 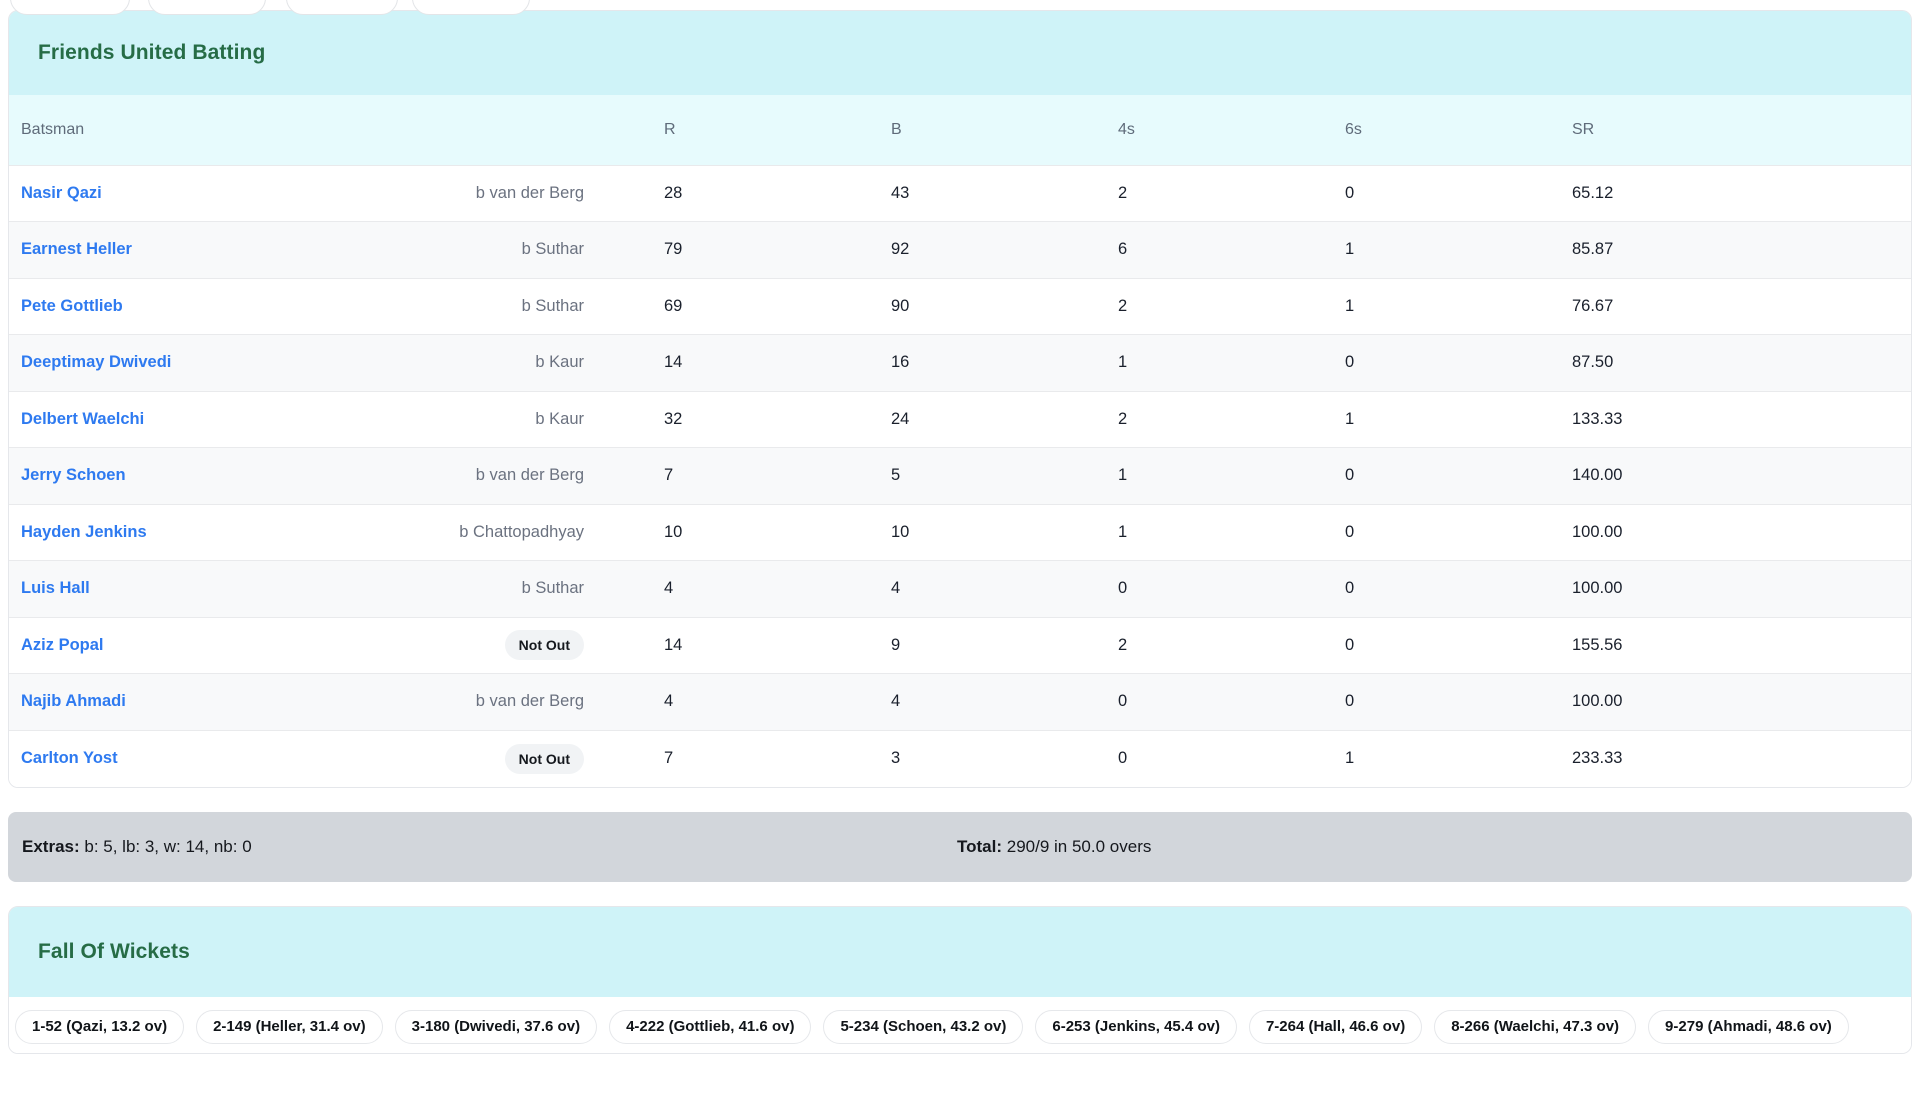 I want to click on player-name-link: Najib Ahmadi, so click(x=73, y=701).